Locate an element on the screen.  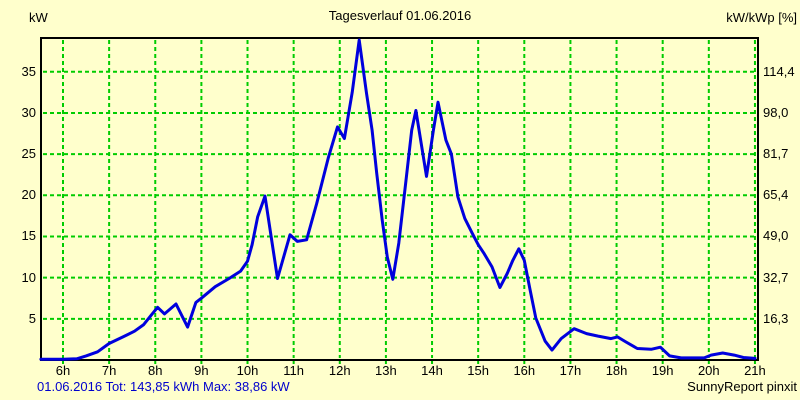
y-axis-left-tick-label: 5 is located at coordinates (32, 318).